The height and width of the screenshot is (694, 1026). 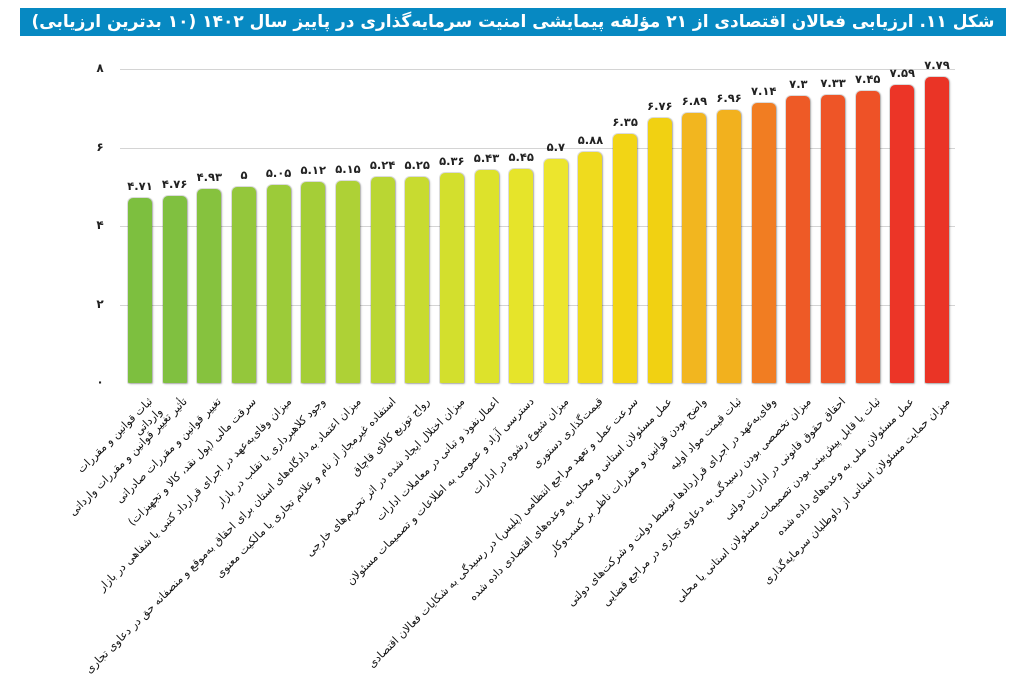 What do you see at coordinates (278, 172) in the screenshot?
I see `bar-value-label: ۵.۰۵` at bounding box center [278, 172].